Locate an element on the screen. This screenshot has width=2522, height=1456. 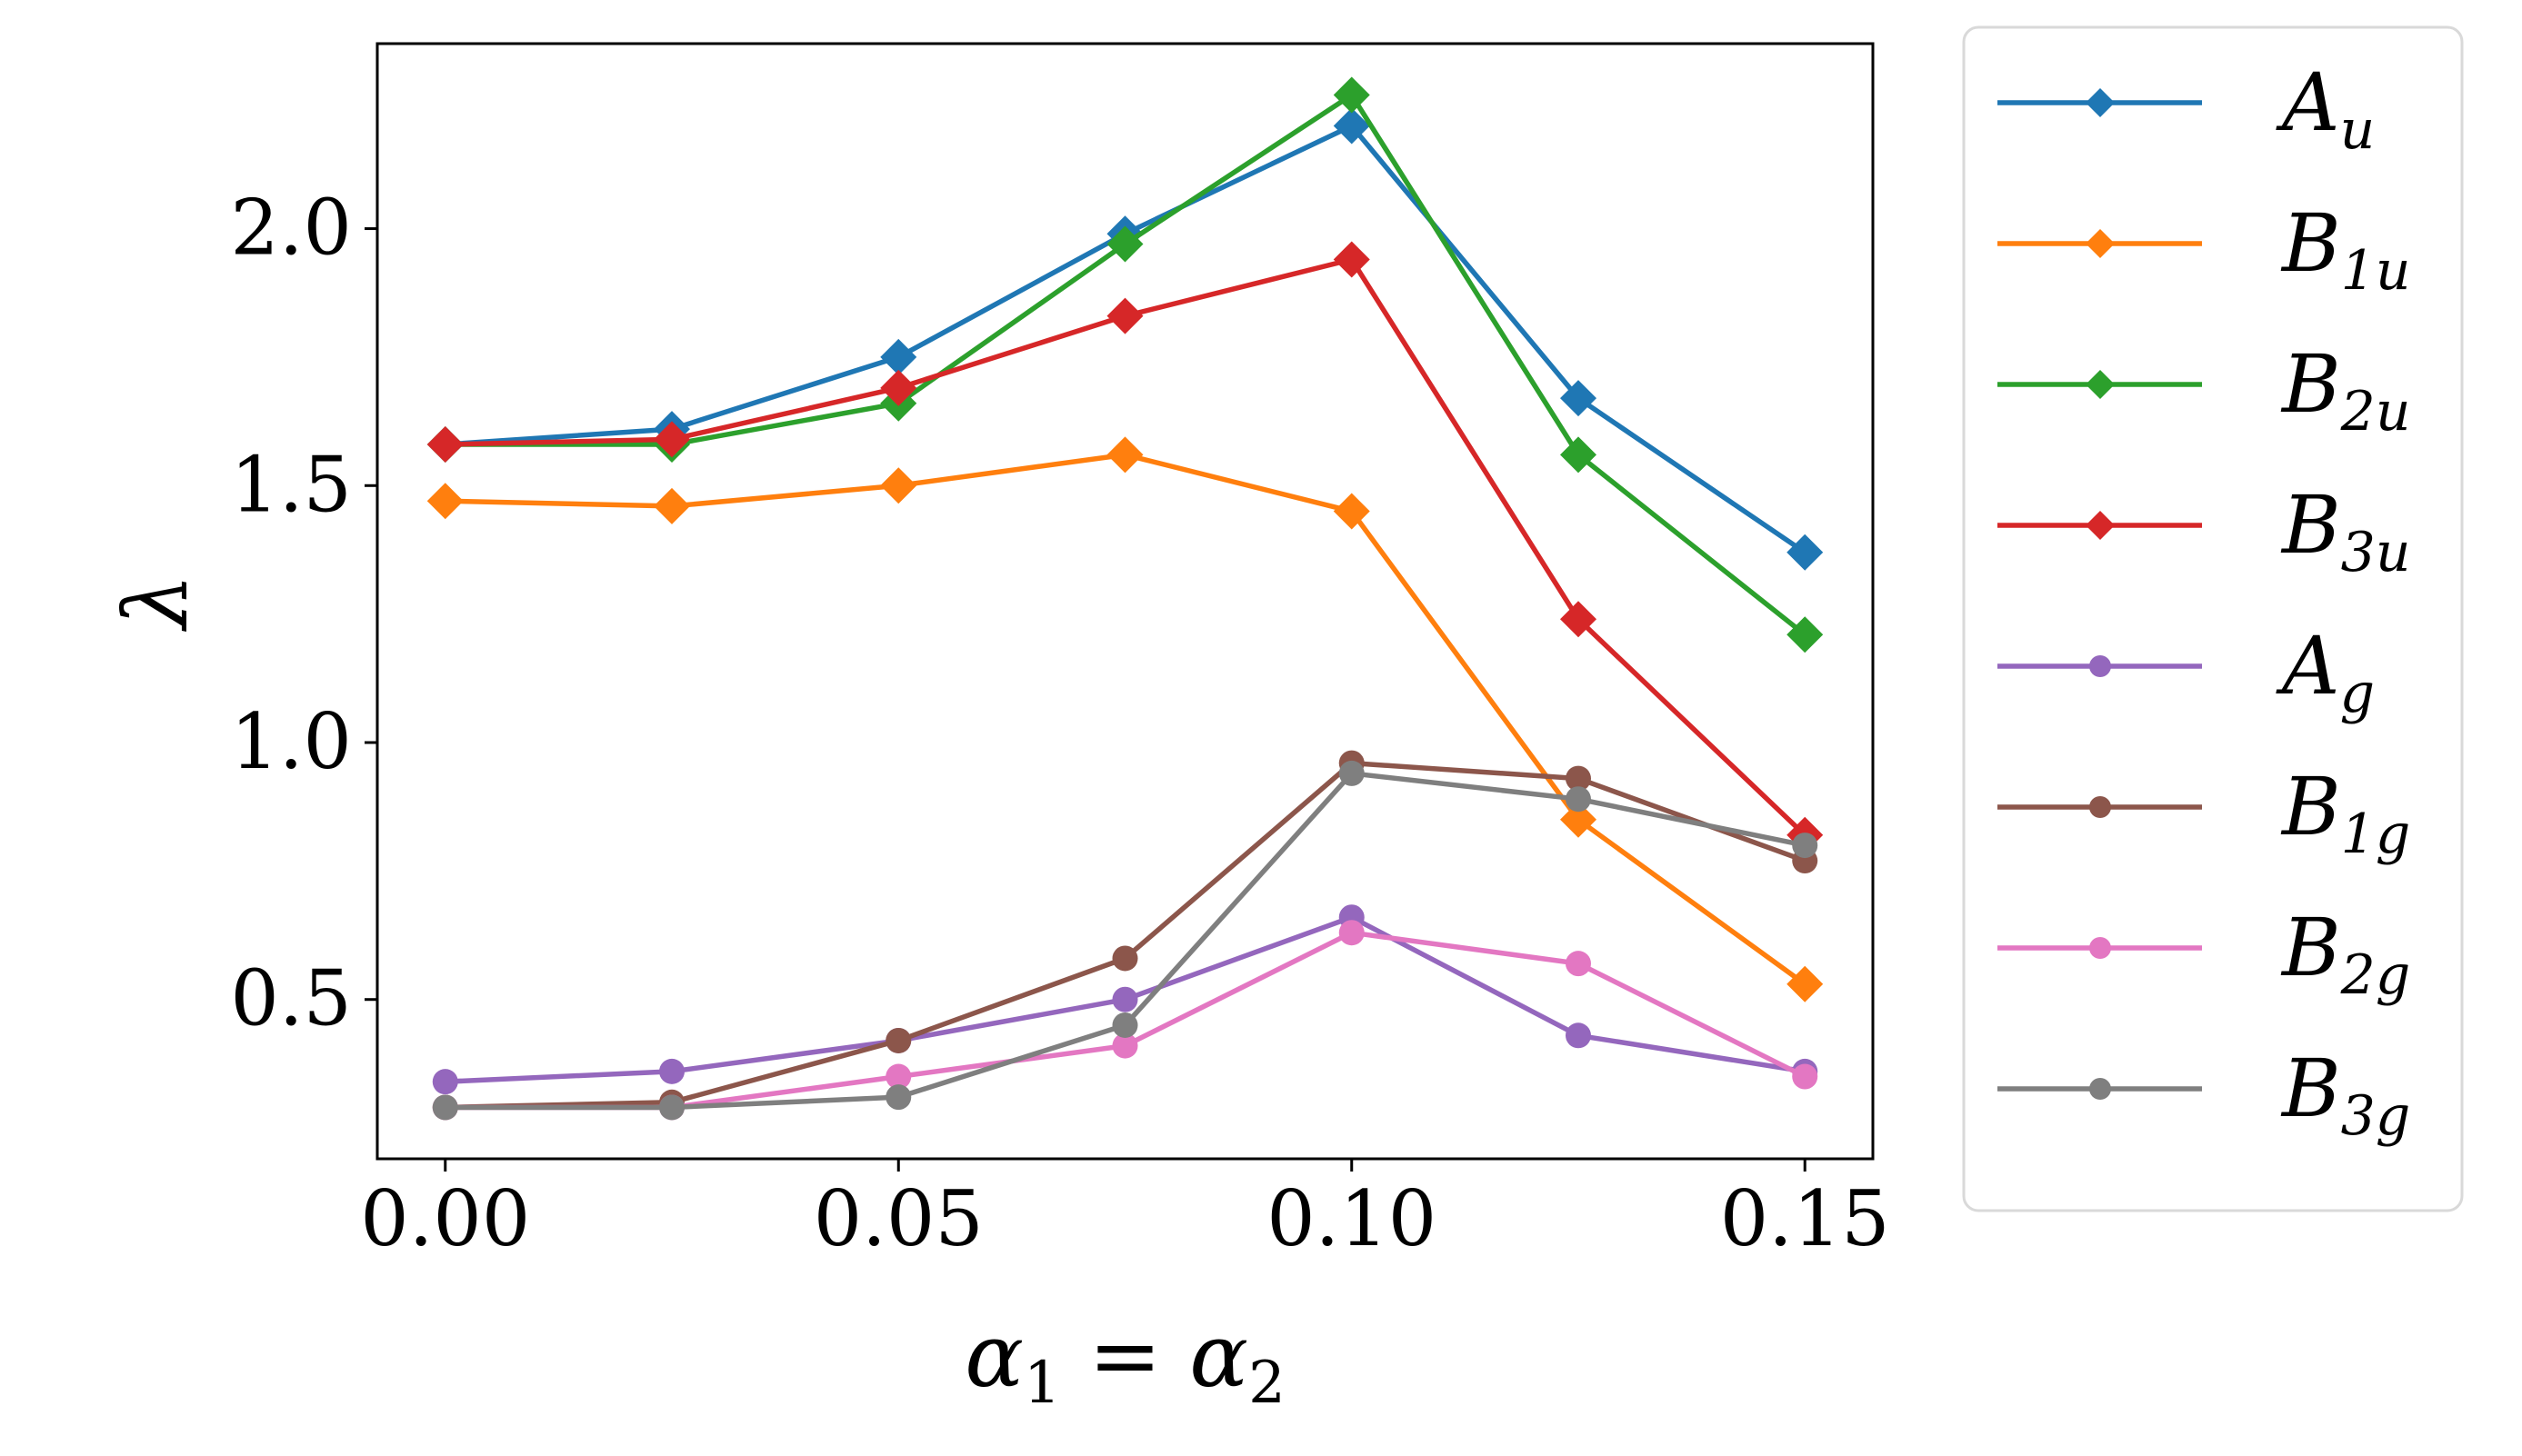
legend-label: Au is located at coordinates (2326, 109).